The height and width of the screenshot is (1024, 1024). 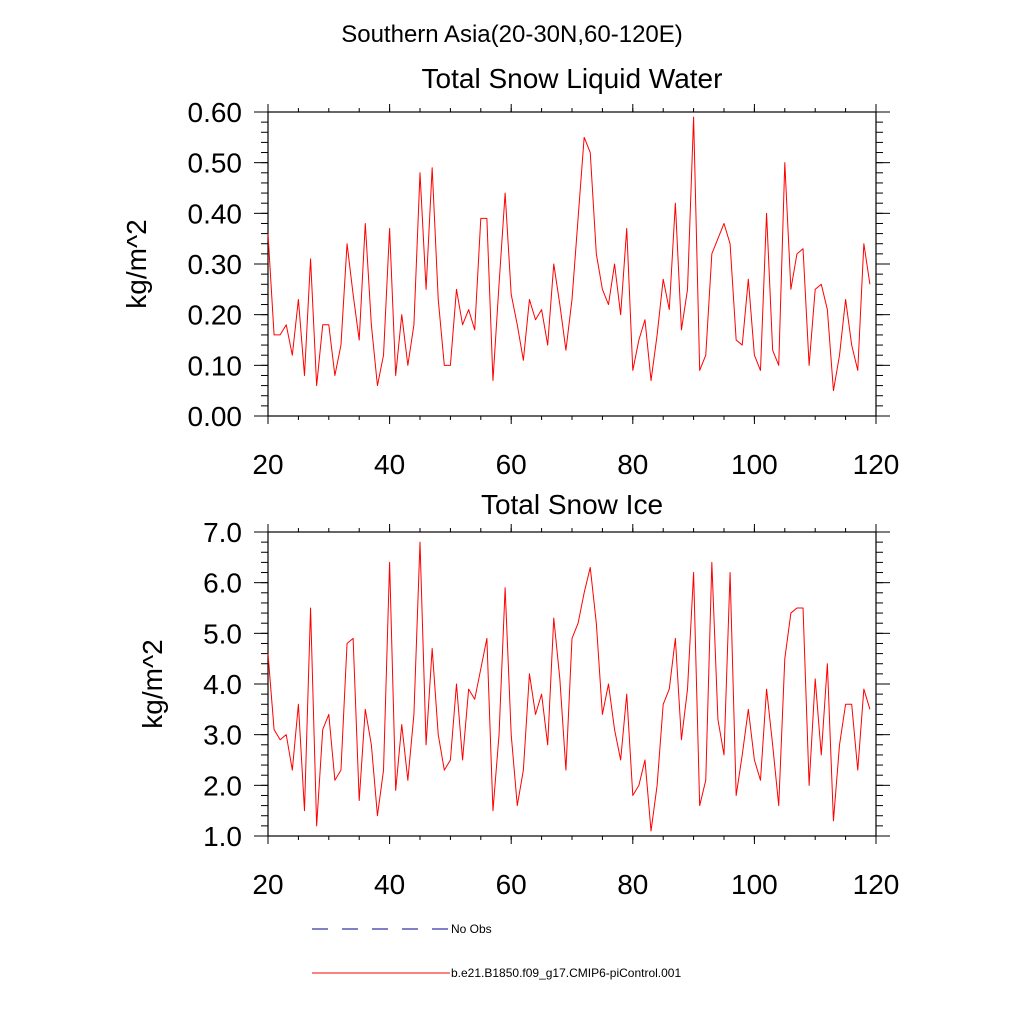 What do you see at coordinates (222, 684) in the screenshot?
I see `y-tick-label: 4.0` at bounding box center [222, 684].